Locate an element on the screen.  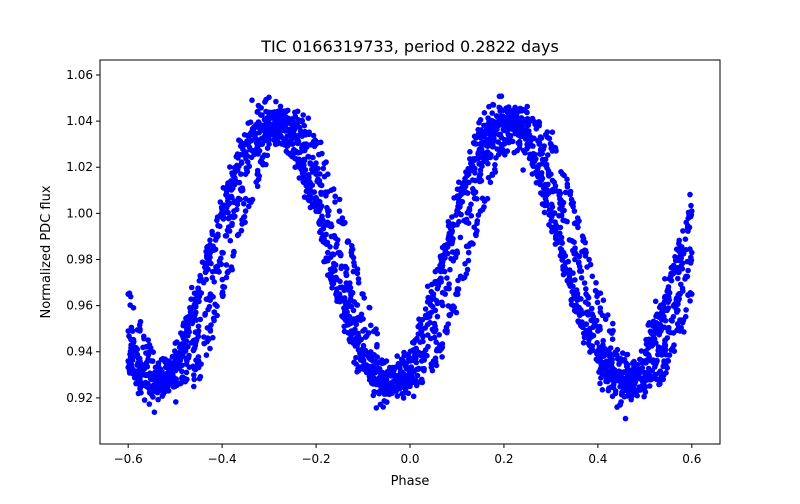
x-axis-label: Phase is located at coordinates (410, 481).